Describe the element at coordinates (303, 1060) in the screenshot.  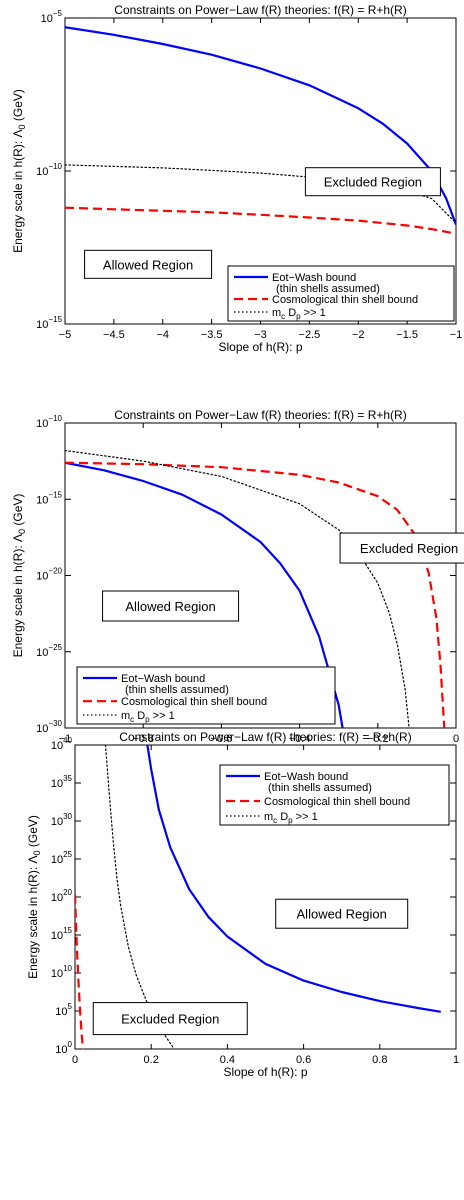
I see `x-tick-label: 0.6` at that location.